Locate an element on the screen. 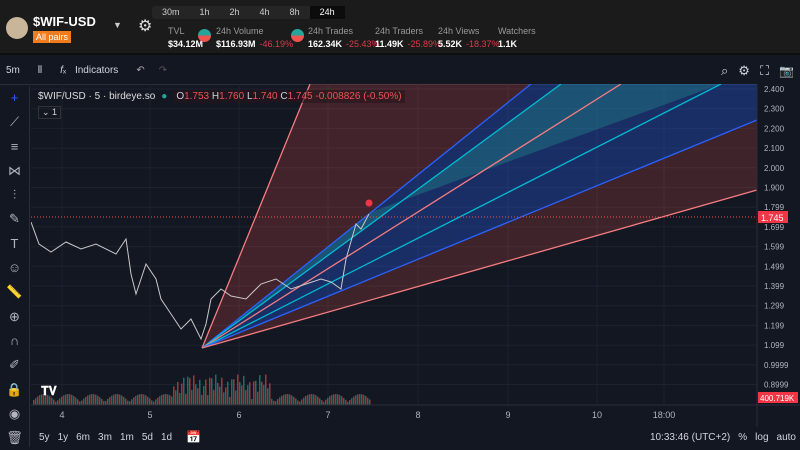  projection-icon: ⫶ is located at coordinates (14, 195).